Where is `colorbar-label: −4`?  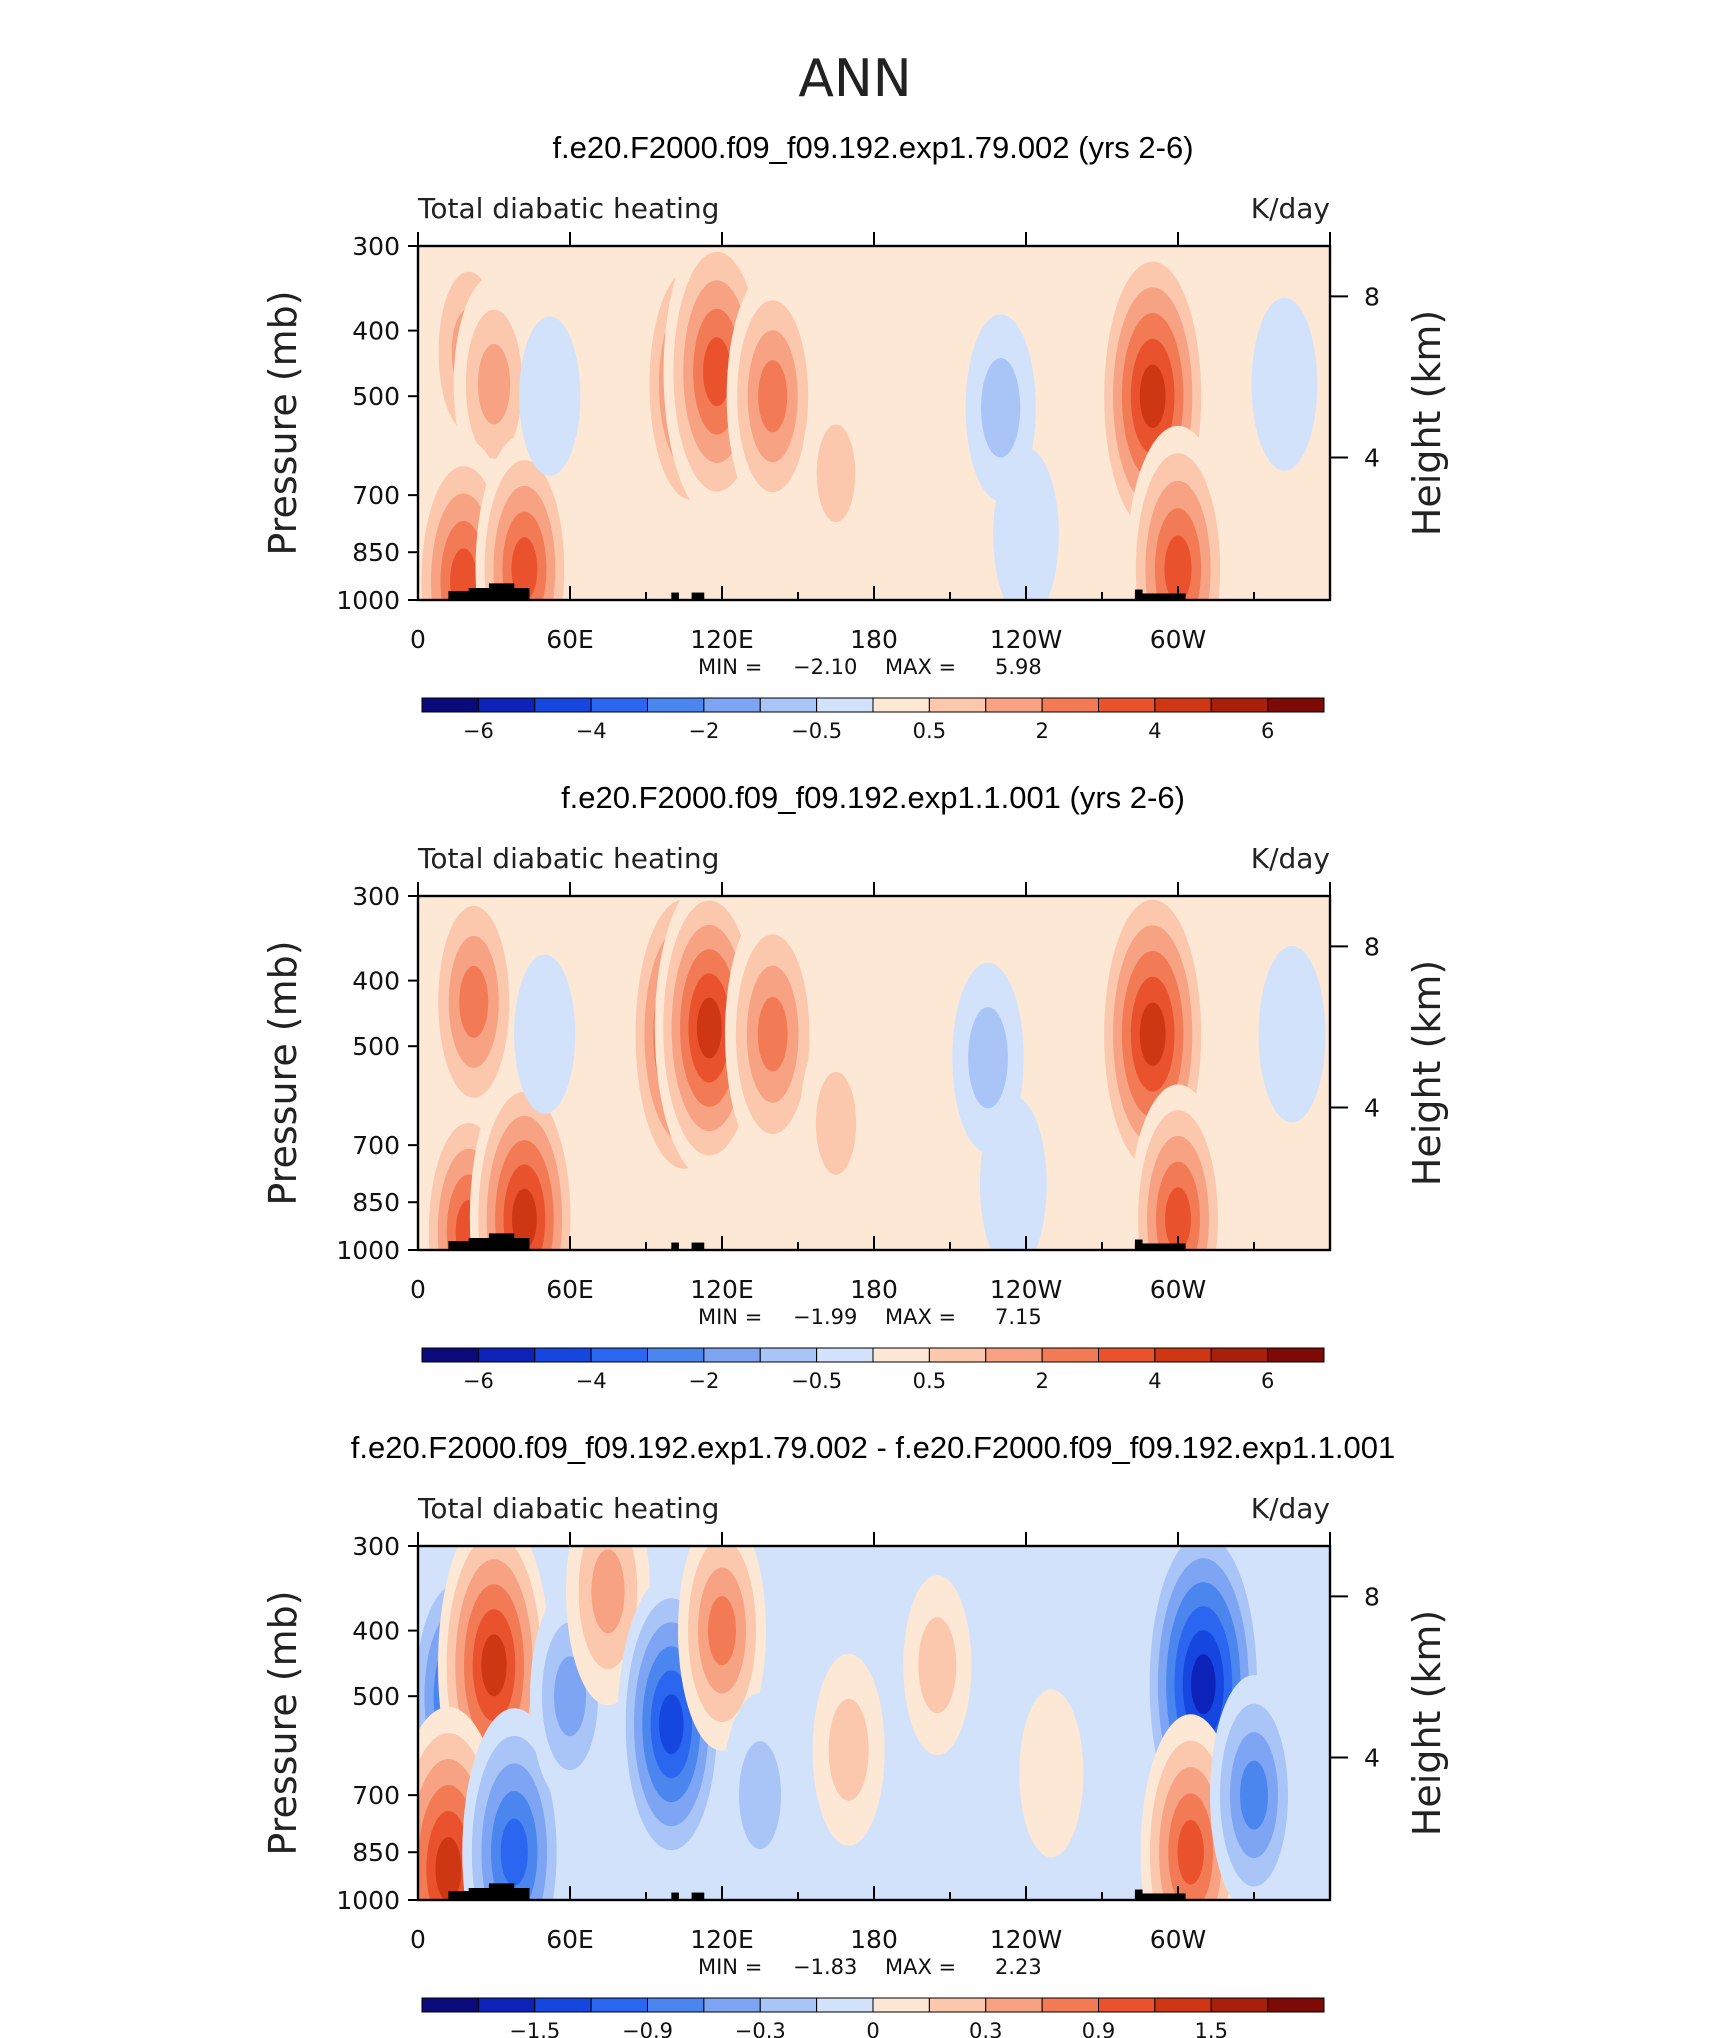
colorbar-label: −4 is located at coordinates (591, 731).